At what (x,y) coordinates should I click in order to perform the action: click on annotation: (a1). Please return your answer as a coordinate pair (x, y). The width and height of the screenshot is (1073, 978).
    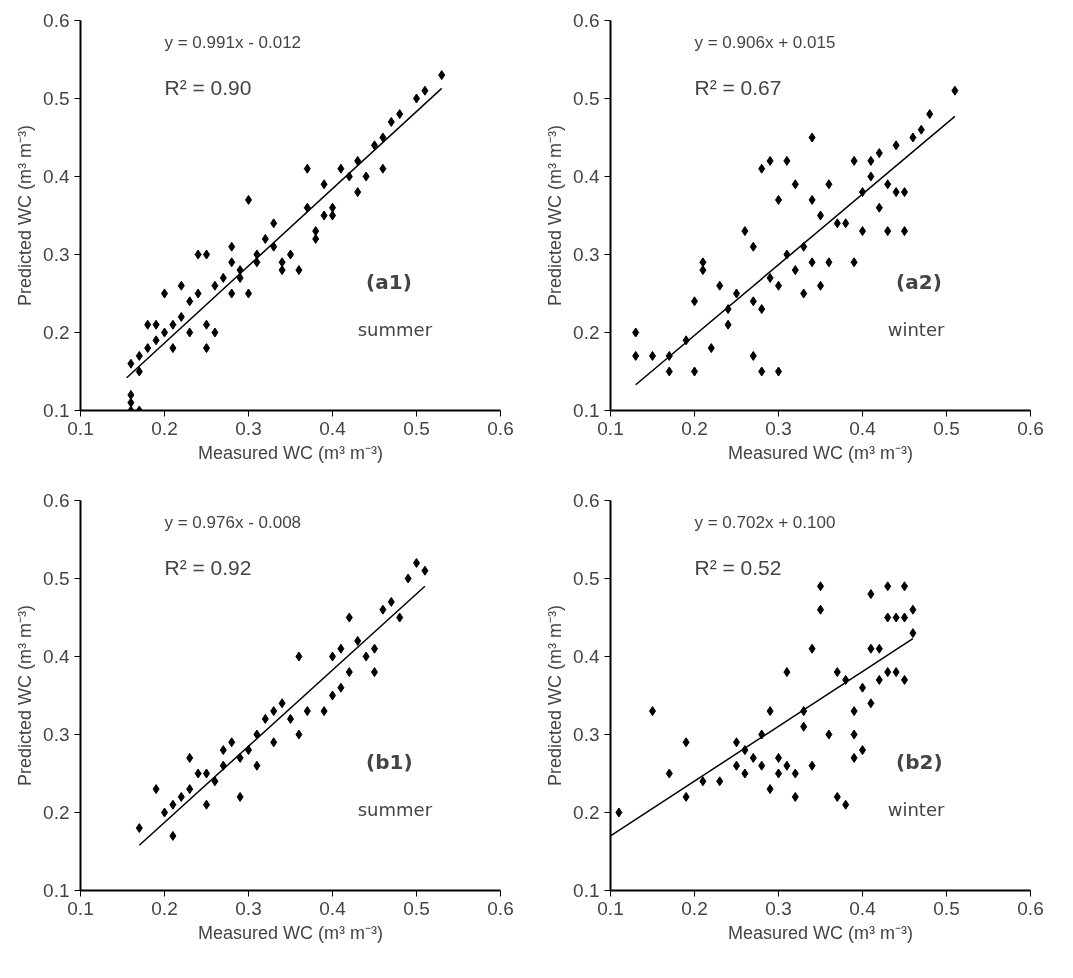
    Looking at the image, I should click on (389, 281).